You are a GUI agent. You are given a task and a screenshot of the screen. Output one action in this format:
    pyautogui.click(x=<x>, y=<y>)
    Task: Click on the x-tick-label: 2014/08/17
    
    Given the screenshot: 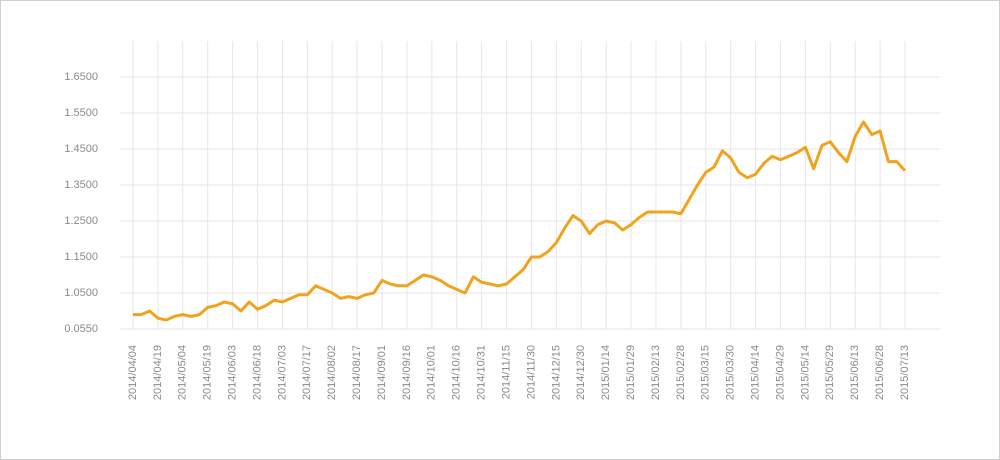 What is the action you would take?
    pyautogui.click(x=357, y=372)
    